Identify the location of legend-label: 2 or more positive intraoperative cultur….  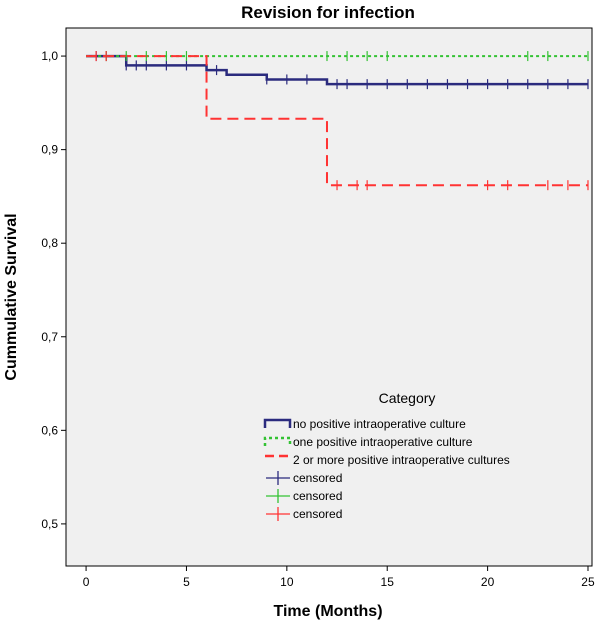
(401, 460).